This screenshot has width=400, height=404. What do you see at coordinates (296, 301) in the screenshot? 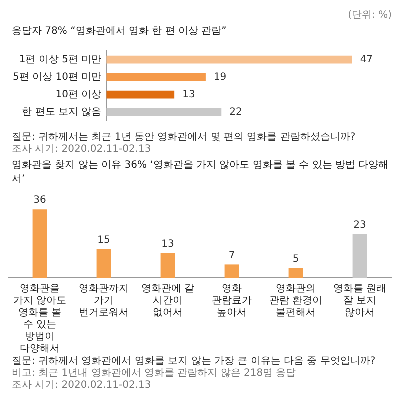
I see `x-tick-label: 영화관의 관람 환경이 불편해서` at bounding box center [296, 301].